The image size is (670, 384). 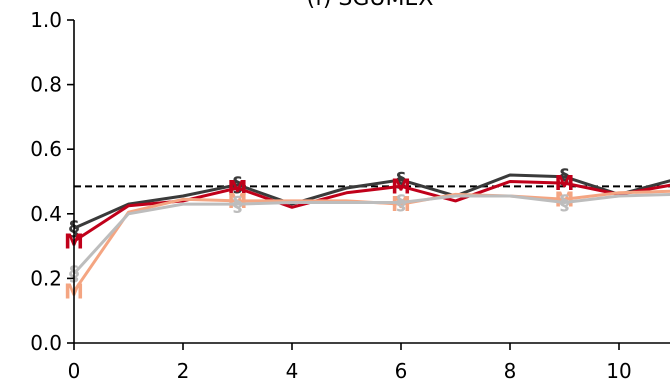 What do you see at coordinates (46, 85) in the screenshot?
I see `y-tick-label: 0.8` at bounding box center [46, 85].